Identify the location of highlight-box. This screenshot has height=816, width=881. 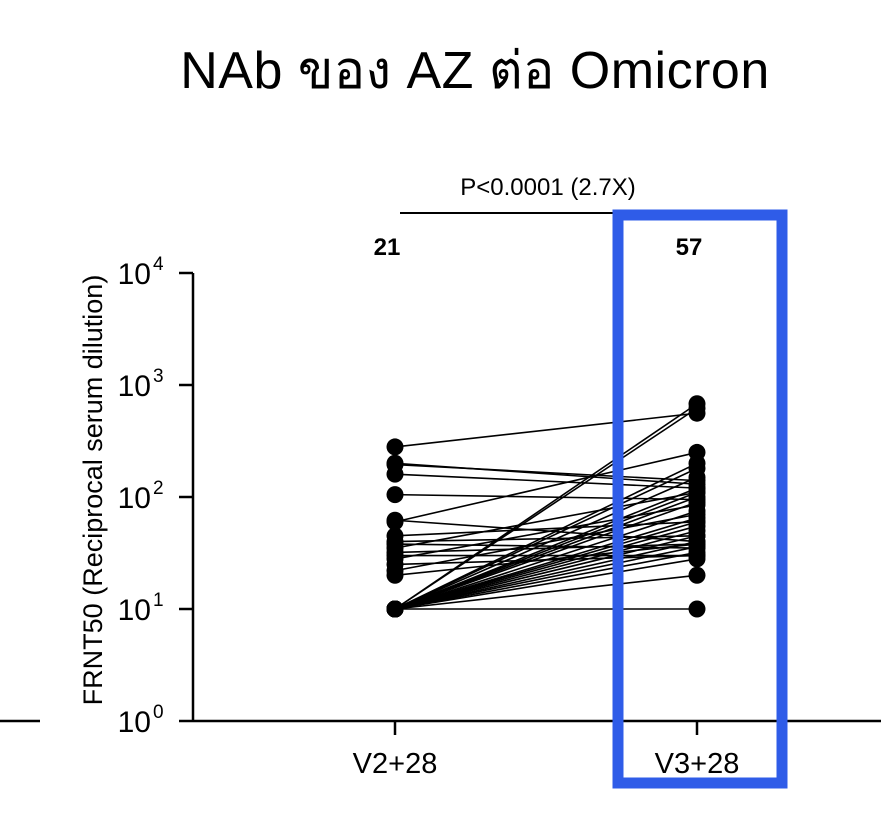
(700, 499).